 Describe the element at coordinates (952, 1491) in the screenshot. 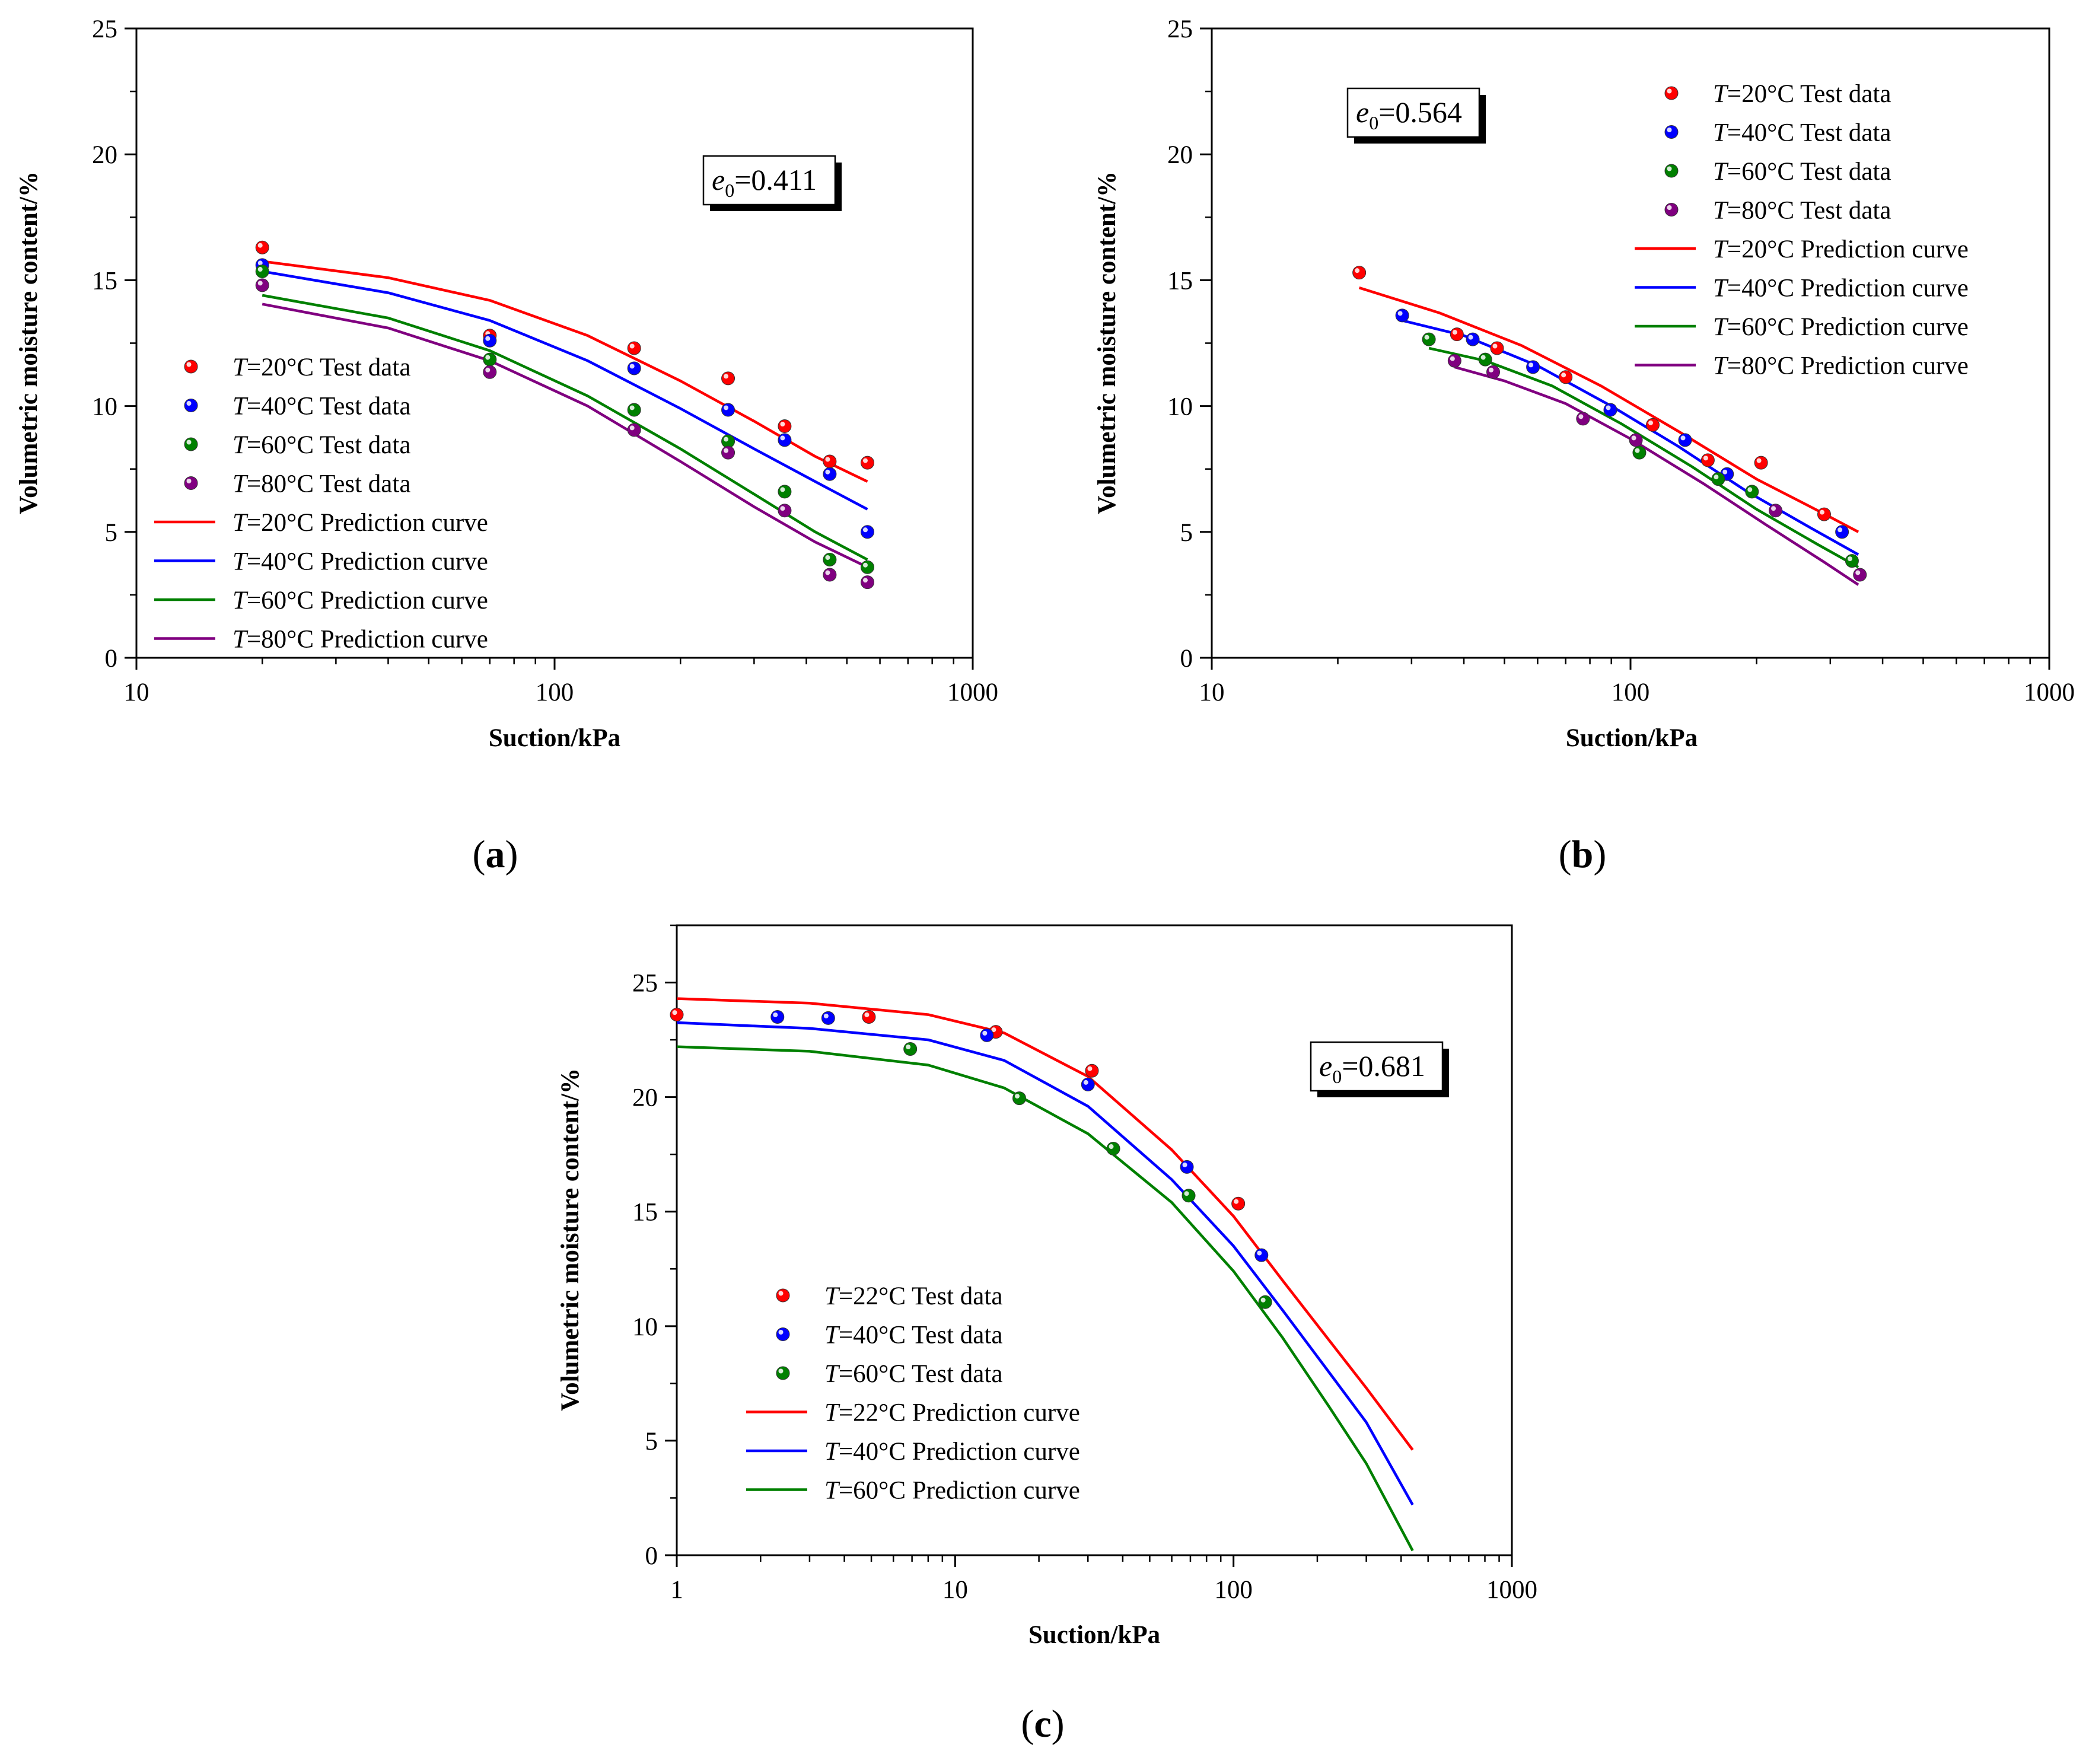

I see `legend-entry: T=60°C Prediction curve` at that location.